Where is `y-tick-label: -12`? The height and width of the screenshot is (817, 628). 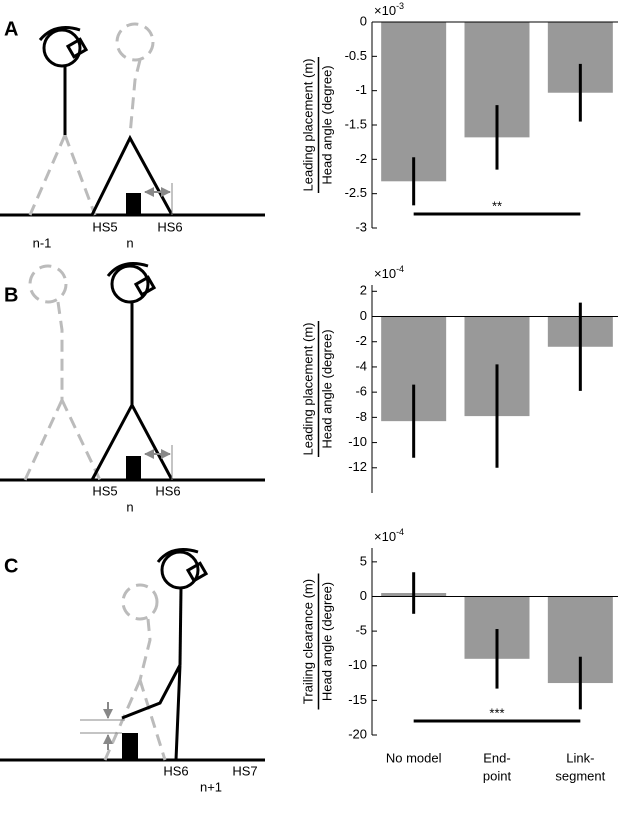 y-tick-label: -12 is located at coordinates (357, 466).